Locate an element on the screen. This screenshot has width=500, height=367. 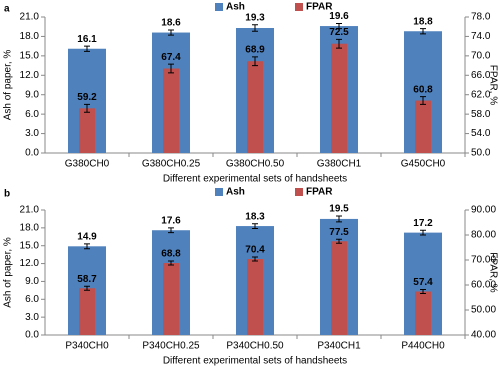
y2-tick-label: 60.00 is located at coordinates (483, 285).